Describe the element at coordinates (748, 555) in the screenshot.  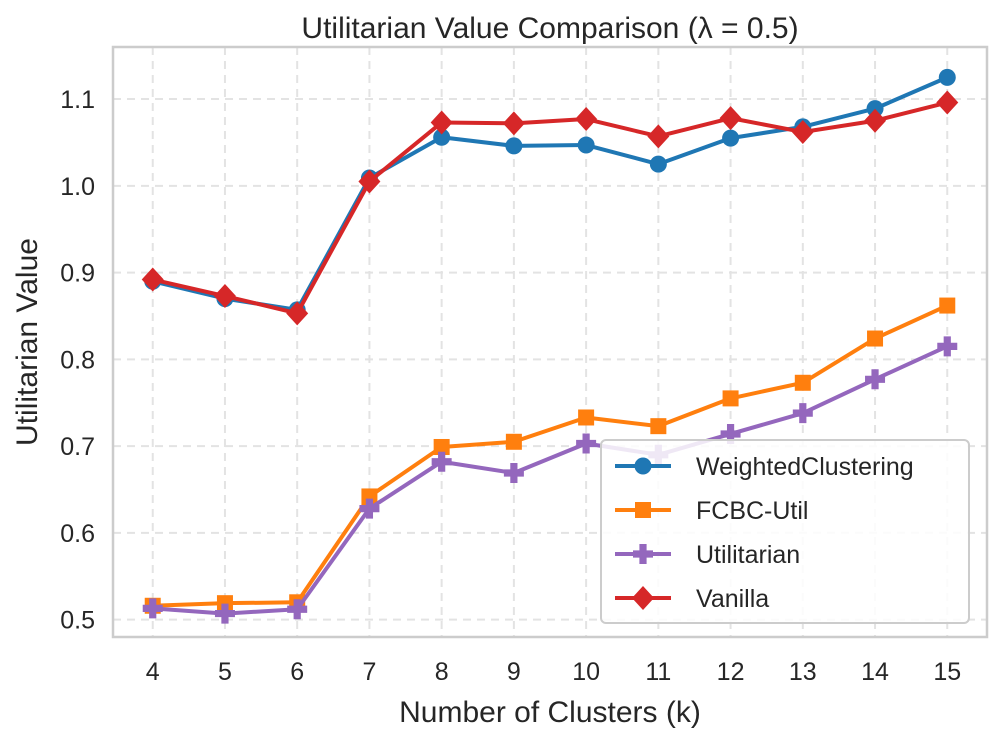
I see `legend-label-utilitarian: Utilitarian` at that location.